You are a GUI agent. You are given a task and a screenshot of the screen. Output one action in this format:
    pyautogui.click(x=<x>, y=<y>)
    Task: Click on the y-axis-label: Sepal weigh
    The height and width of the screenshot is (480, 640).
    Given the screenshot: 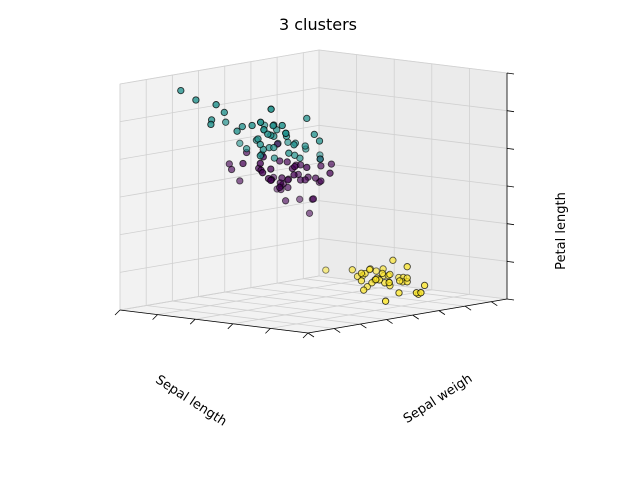 What is the action you would take?
    pyautogui.click(x=438, y=399)
    